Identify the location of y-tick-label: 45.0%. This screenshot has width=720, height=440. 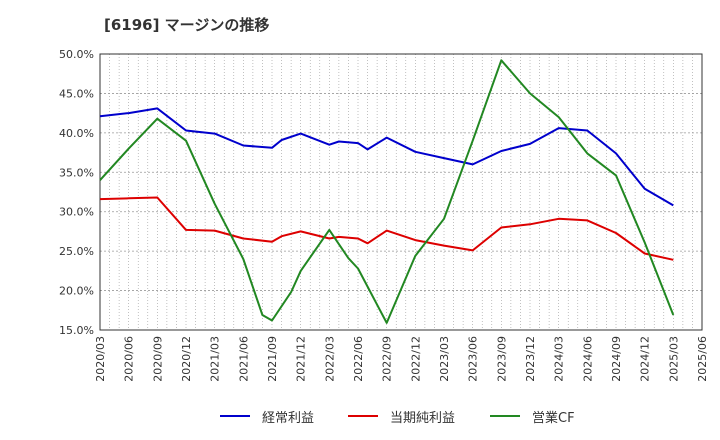
(76, 93).